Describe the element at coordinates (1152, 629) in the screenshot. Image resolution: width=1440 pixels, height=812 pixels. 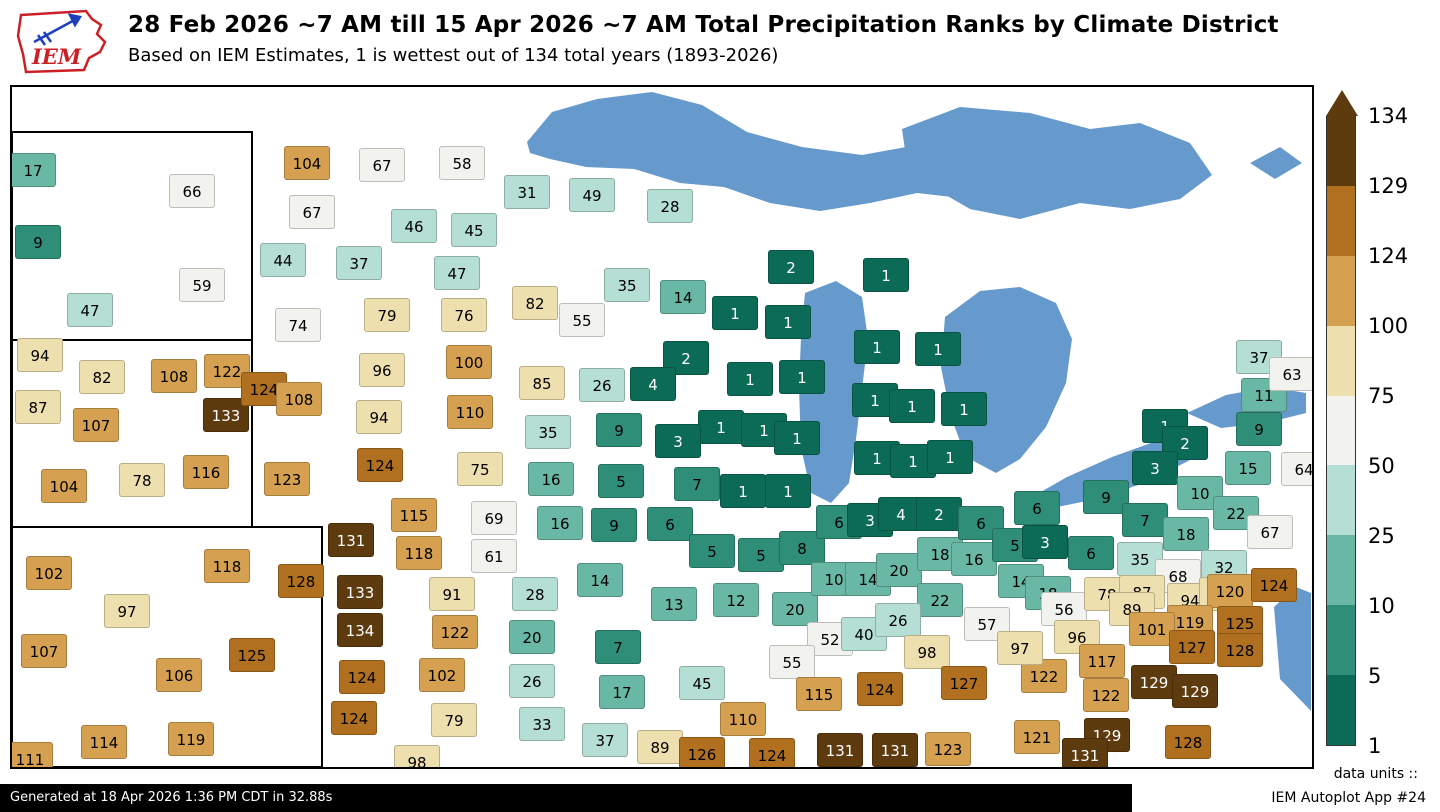
I see `district-rank-label: 101` at that location.